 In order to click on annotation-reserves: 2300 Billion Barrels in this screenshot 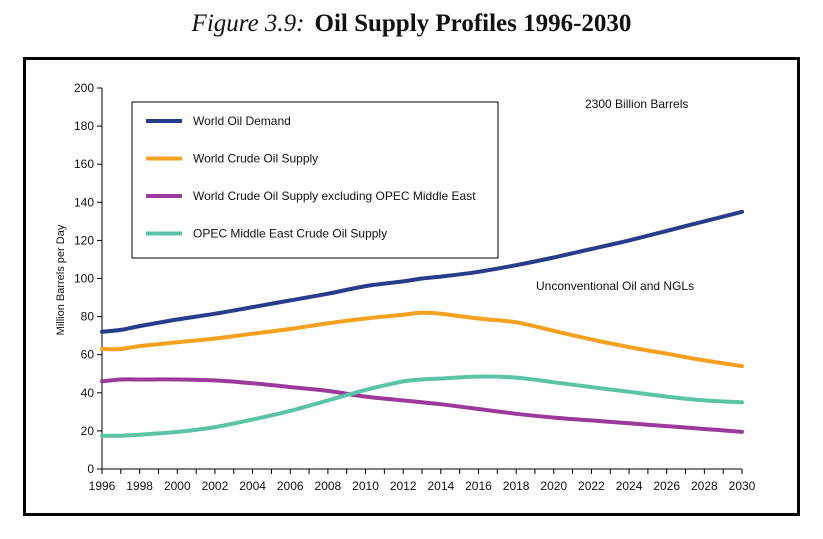, I will do `click(636, 104)`.